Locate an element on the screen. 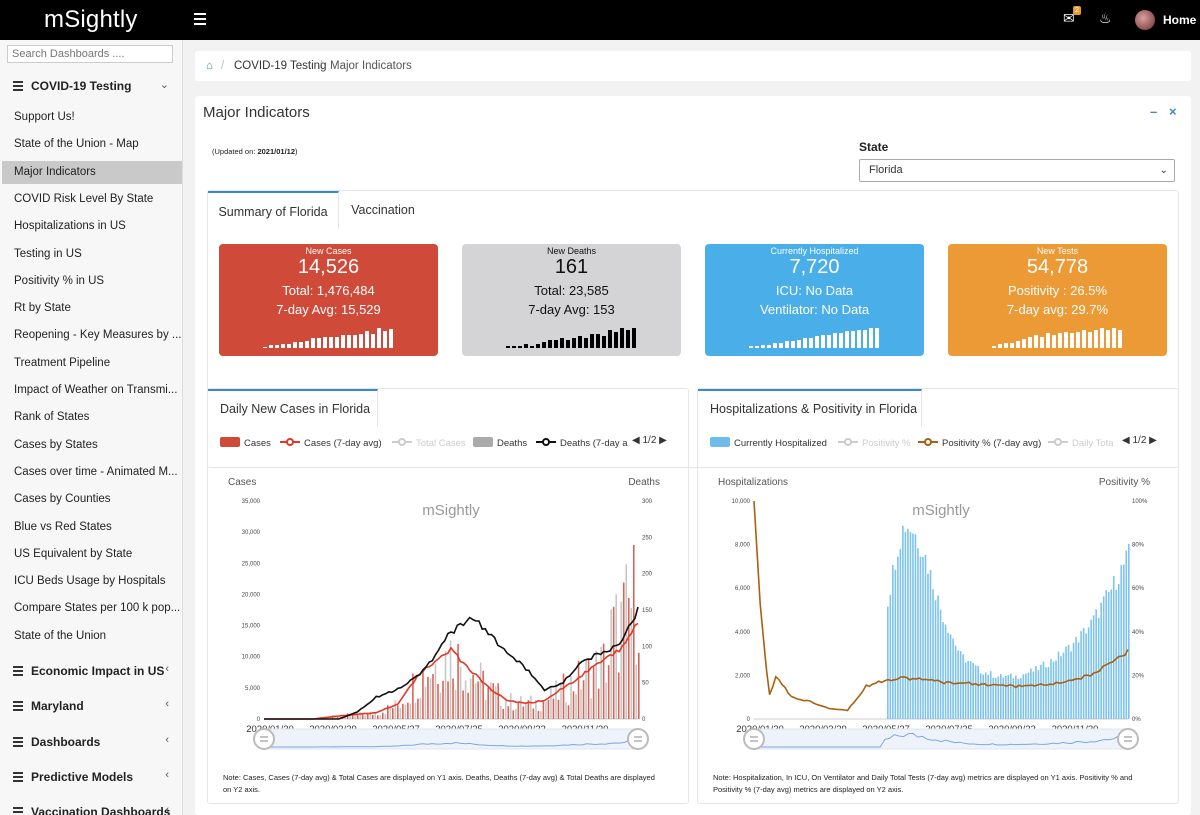 The width and height of the screenshot is (1200, 815). sidebar-item: Major Indicators is located at coordinates (92, 172).